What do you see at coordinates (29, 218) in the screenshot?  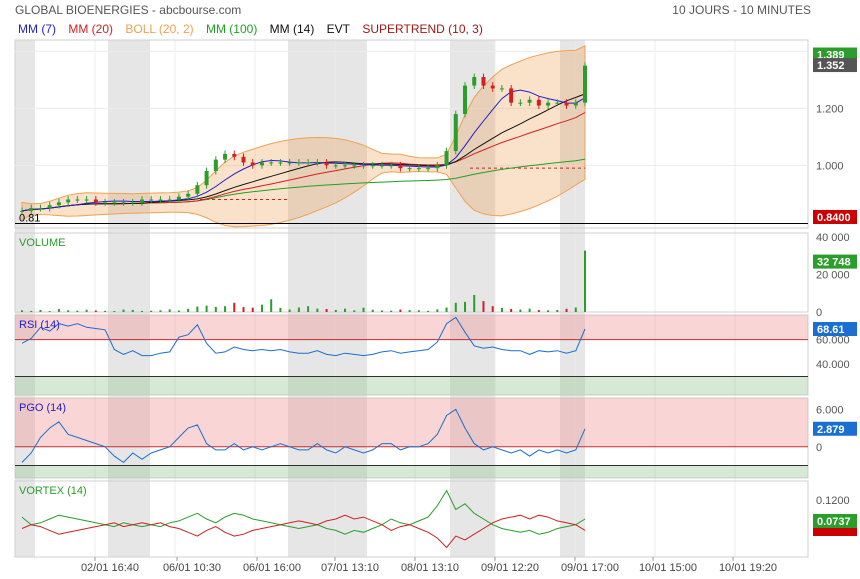 I see `min-price-label: 0.81` at bounding box center [29, 218].